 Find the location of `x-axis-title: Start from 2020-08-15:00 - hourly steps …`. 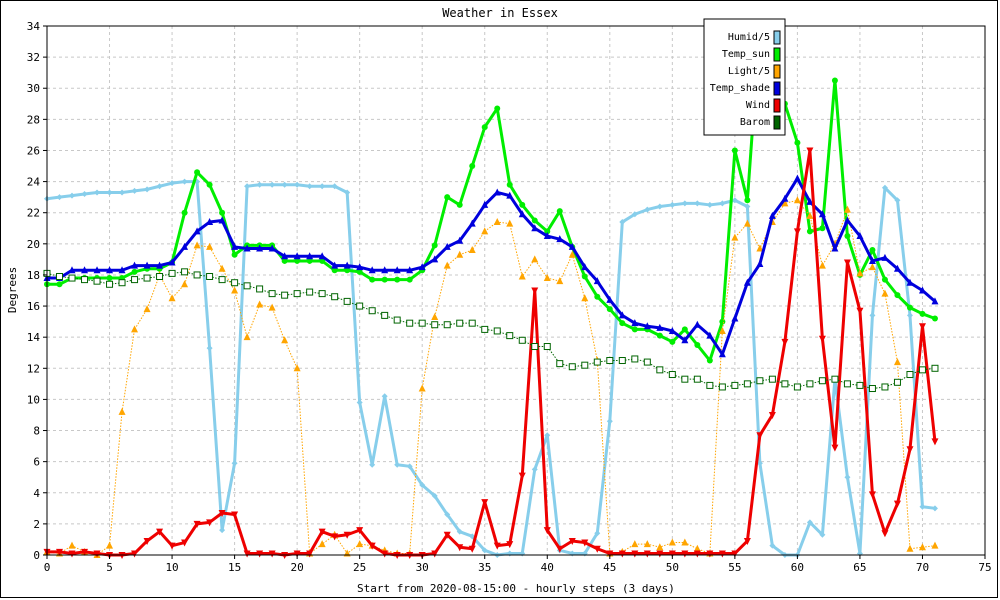

x-axis-title: Start from 2020-08-15:00 - hourly steps … is located at coordinates (516, 588).